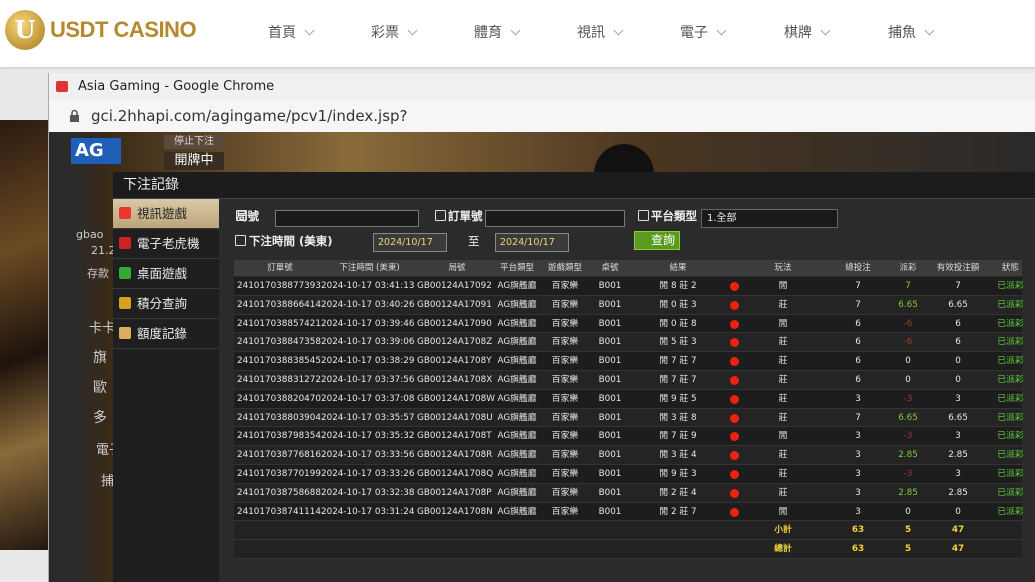 This screenshot has height=582, width=1035. I want to click on background-image, so click(24, 335).